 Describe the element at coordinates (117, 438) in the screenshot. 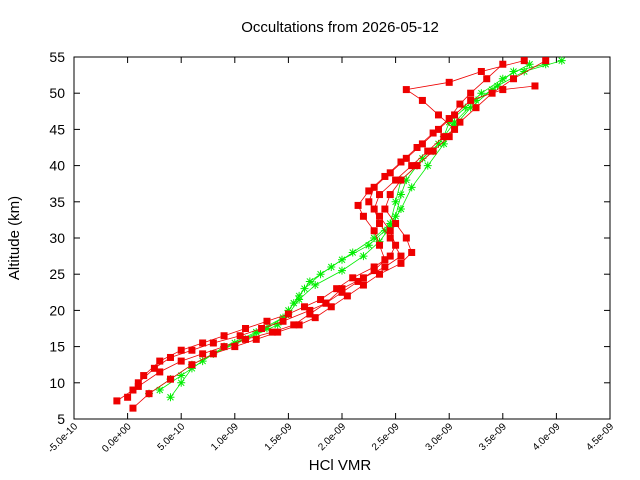

I see `x-tick-label: 0.0e+00` at that location.